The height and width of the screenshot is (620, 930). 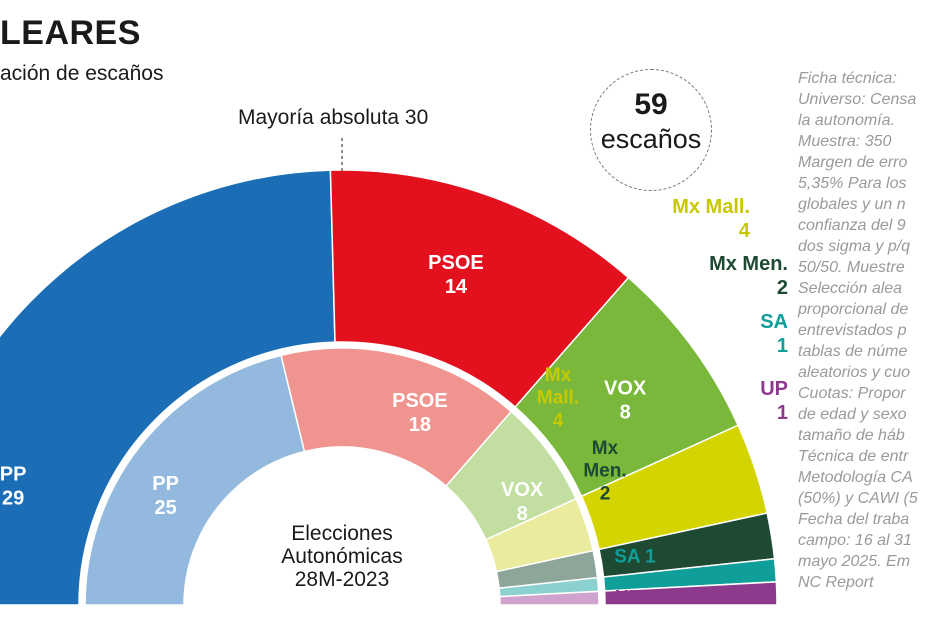 I want to click on total-seats-unit: escaños, so click(x=651, y=139).